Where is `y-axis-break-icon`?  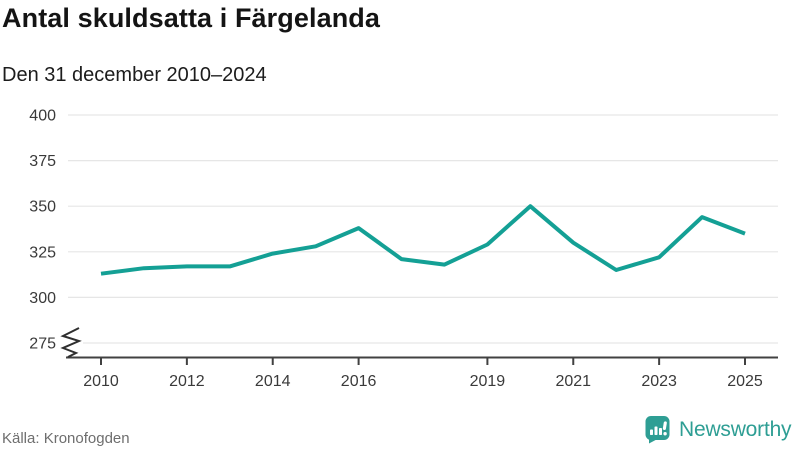 y-axis-break-icon is located at coordinates (71, 342).